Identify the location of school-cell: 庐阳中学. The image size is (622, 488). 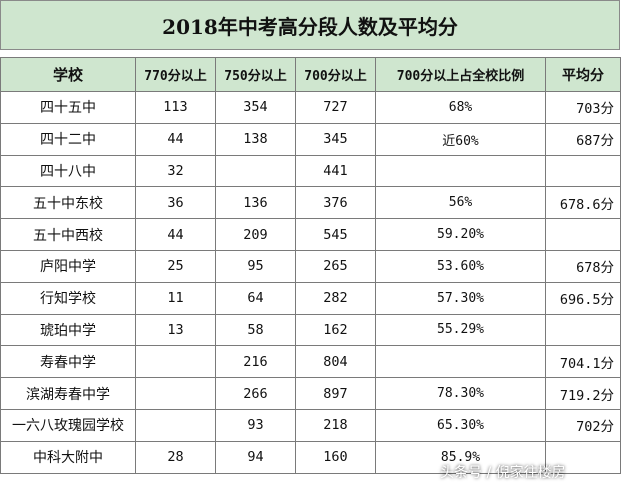
(68, 266).